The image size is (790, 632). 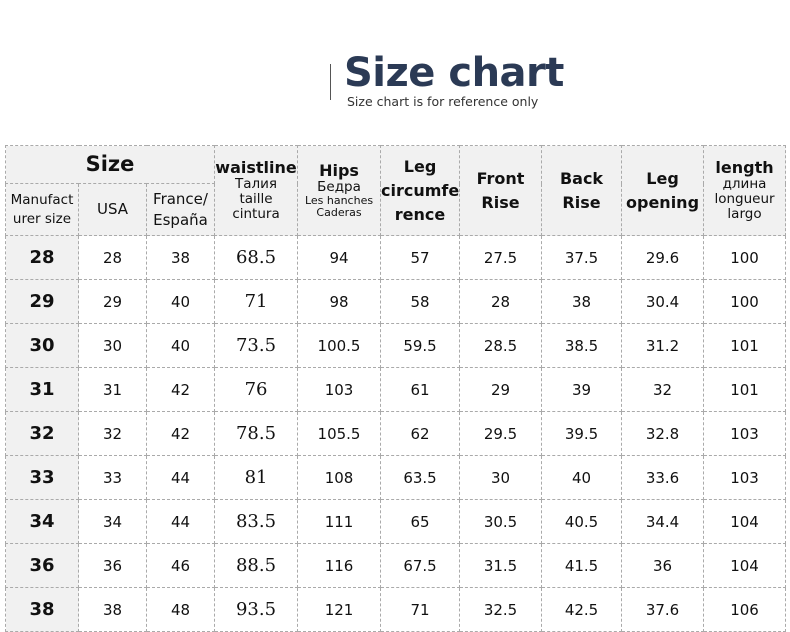 I want to click on header-hips: Hips Бедра Les hanches Caderas, so click(x=339, y=190).